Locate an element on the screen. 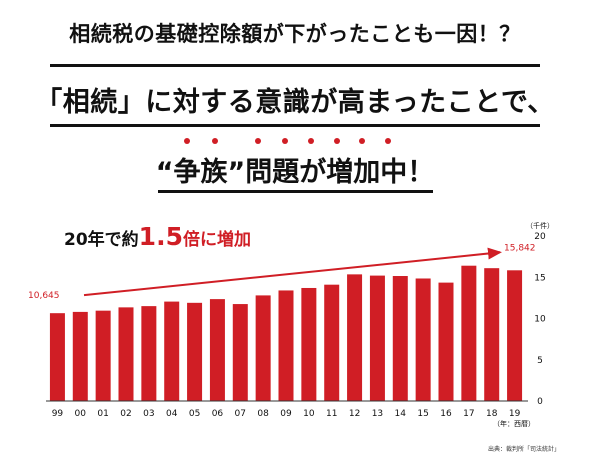 Image resolution: width=590 pixels, height=462 pixels. end-value-label: 15,842 is located at coordinates (520, 248).